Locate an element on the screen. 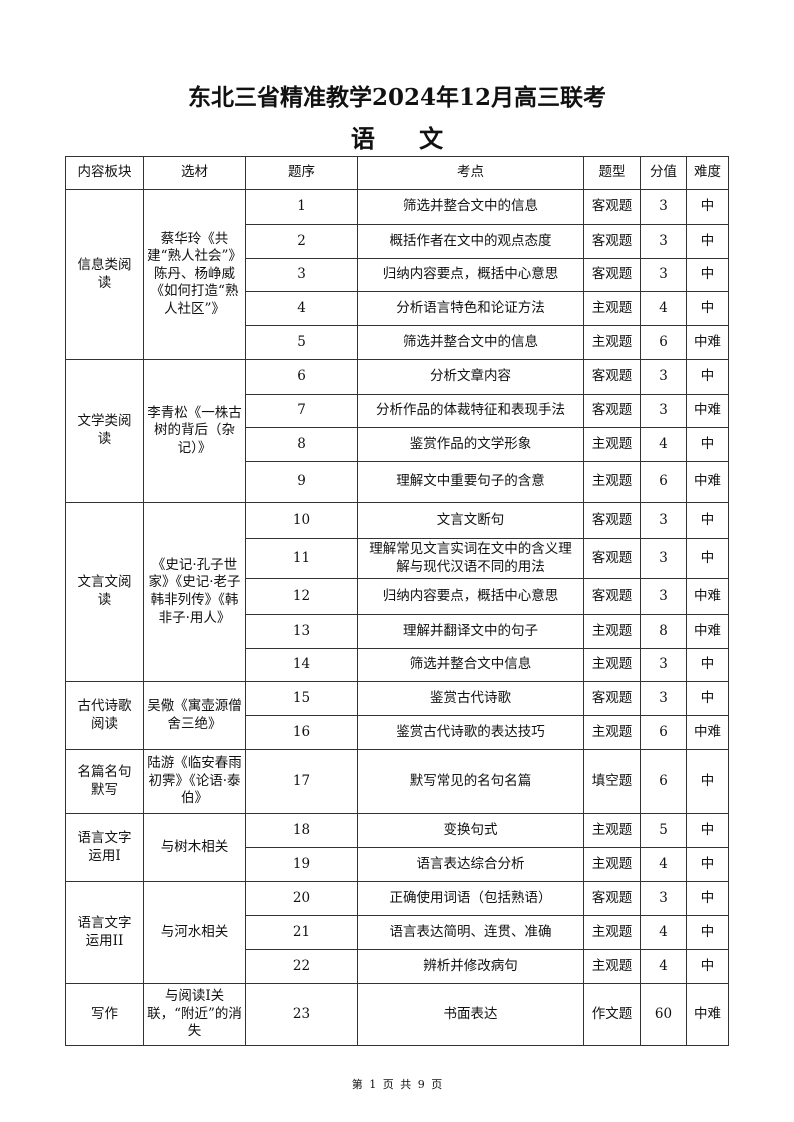 The width and height of the screenshot is (794, 1122). question-number-cell: 23 is located at coordinates (301, 1014).